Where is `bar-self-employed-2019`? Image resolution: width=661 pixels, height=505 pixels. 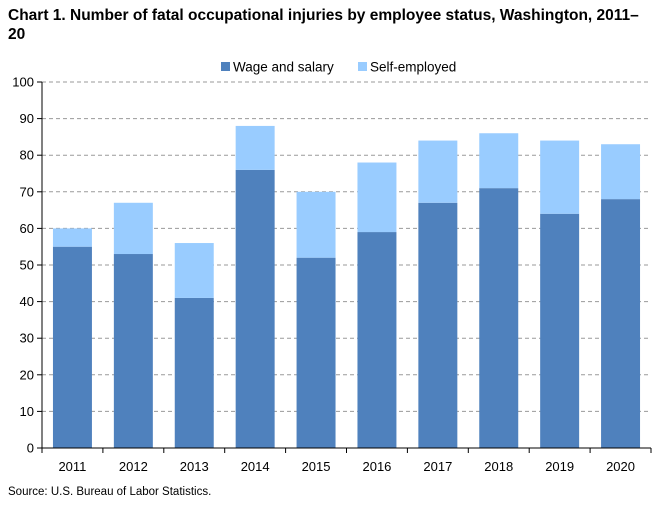 bar-self-employed-2019 is located at coordinates (560, 177).